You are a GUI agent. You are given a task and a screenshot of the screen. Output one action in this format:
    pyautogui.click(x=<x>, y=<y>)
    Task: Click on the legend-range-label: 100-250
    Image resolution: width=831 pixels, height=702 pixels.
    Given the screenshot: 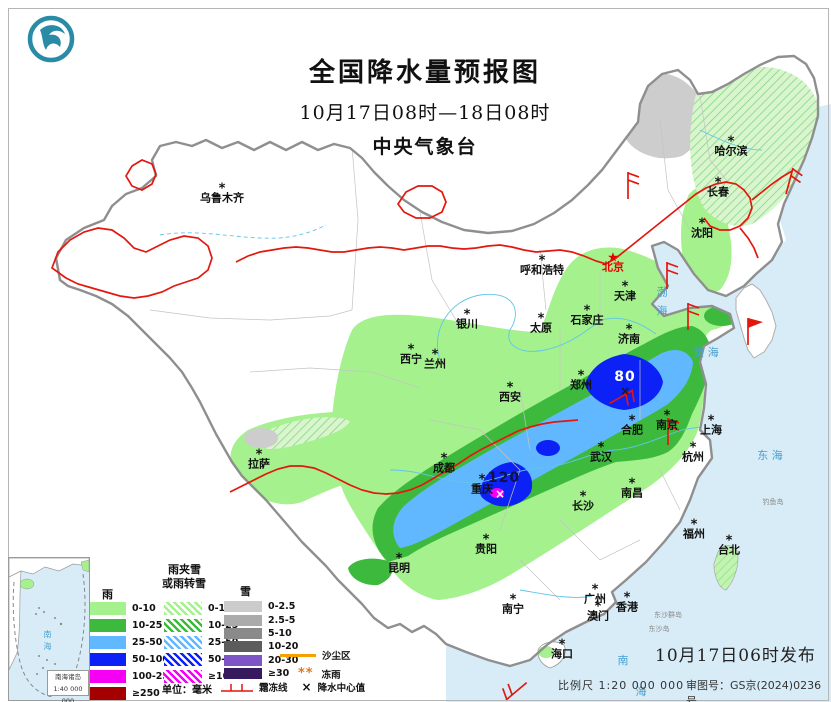 What is the action you would take?
    pyautogui.click(x=154, y=676)
    